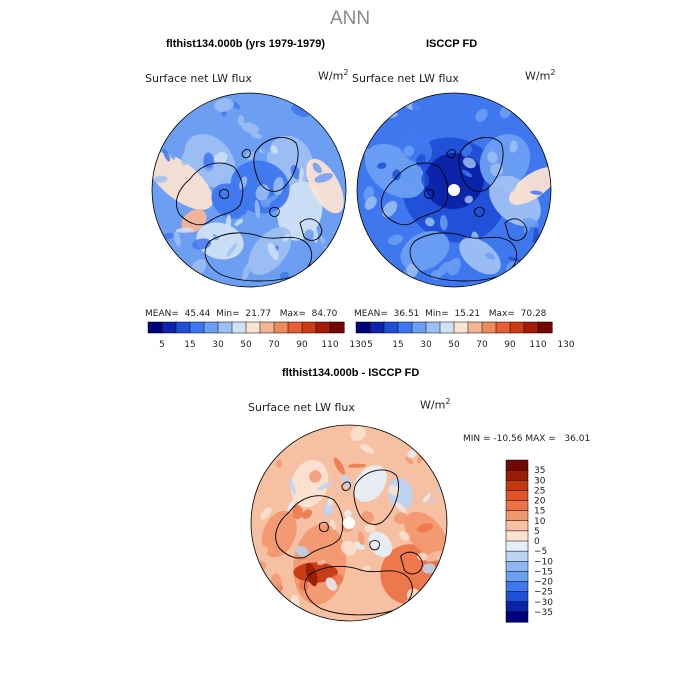  Describe the element at coordinates (452, 44) in the screenshot. I see `panel2-title: ISCCP FD` at that location.